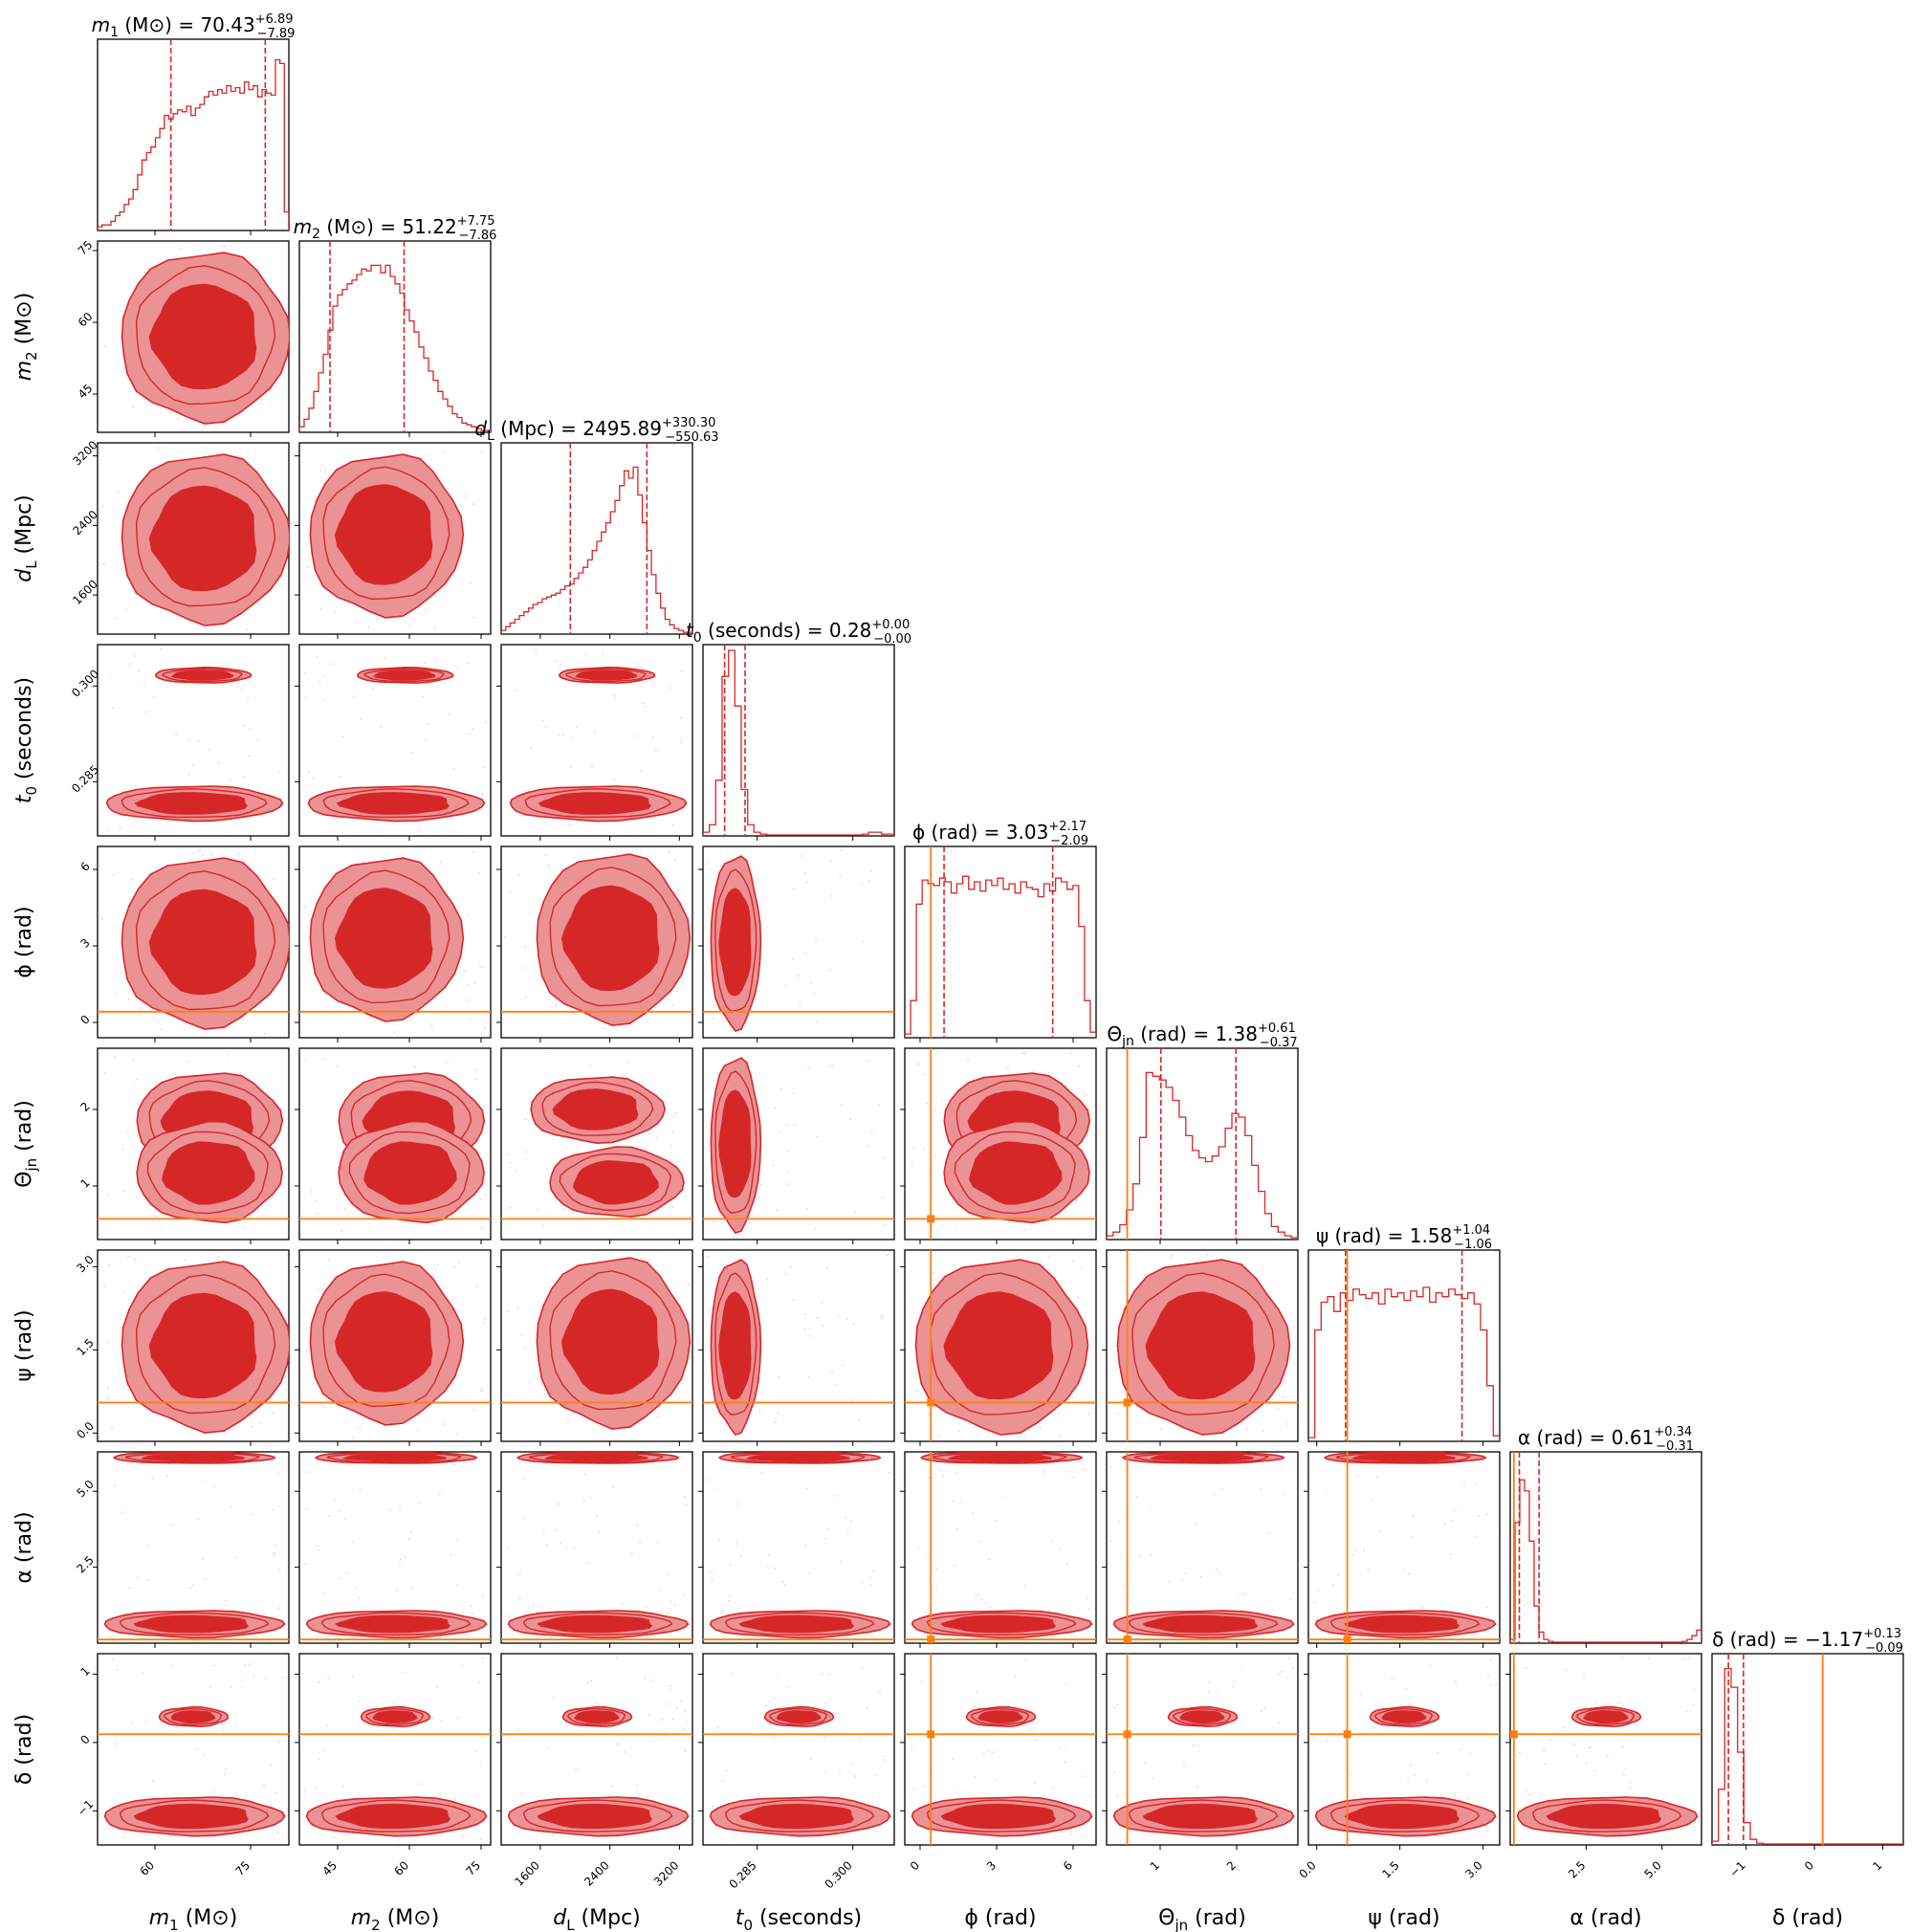 The width and height of the screenshot is (1932, 1932). Describe the element at coordinates (24, 971) in the screenshot. I see `axis-symbol: ϕ` at that location.